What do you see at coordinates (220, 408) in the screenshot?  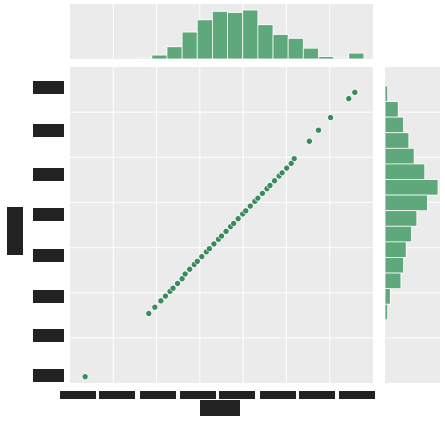 I see `x-axis-label` at bounding box center [220, 408].